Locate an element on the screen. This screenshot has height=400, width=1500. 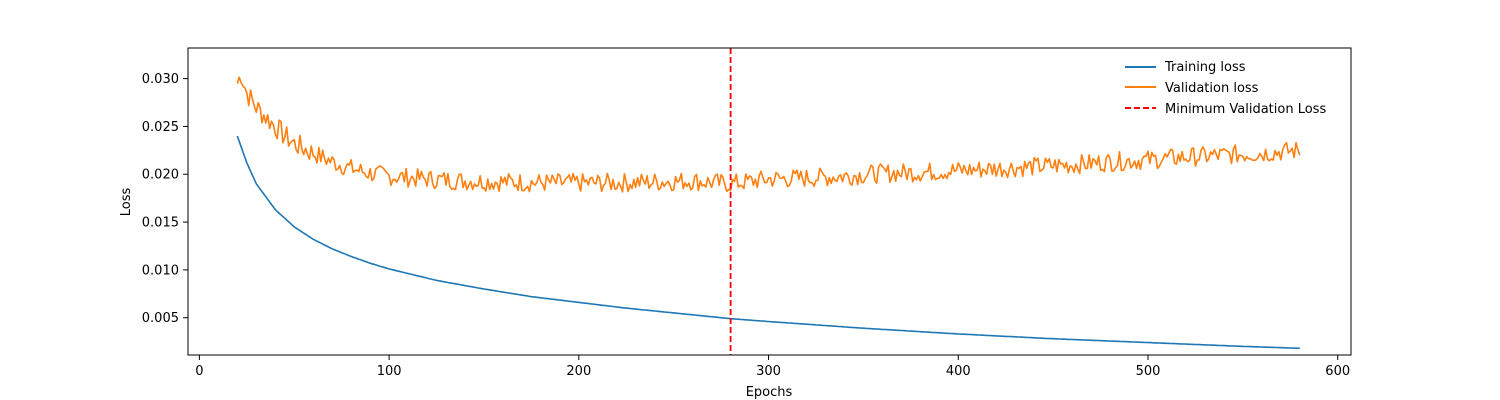
x-tick-label: 500 is located at coordinates (1148, 371).